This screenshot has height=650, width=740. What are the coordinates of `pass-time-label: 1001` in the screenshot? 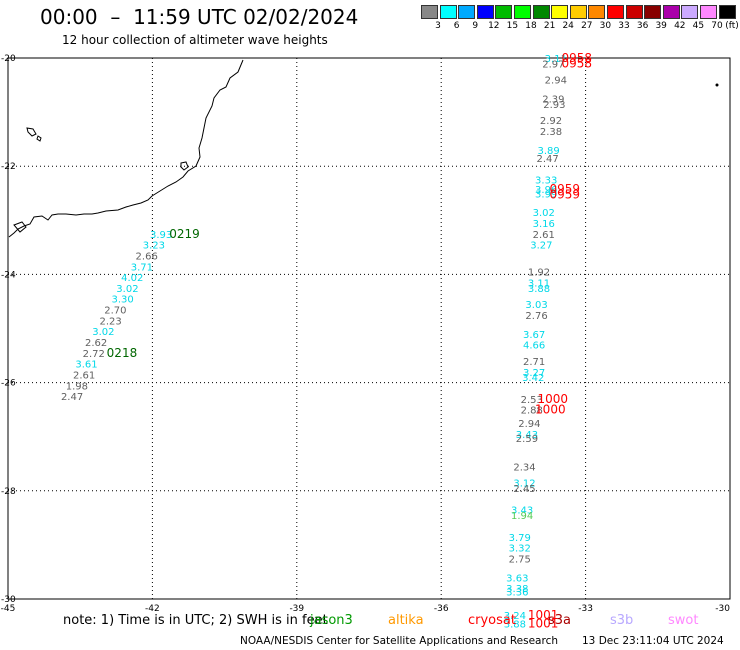 It's located at (543, 615).